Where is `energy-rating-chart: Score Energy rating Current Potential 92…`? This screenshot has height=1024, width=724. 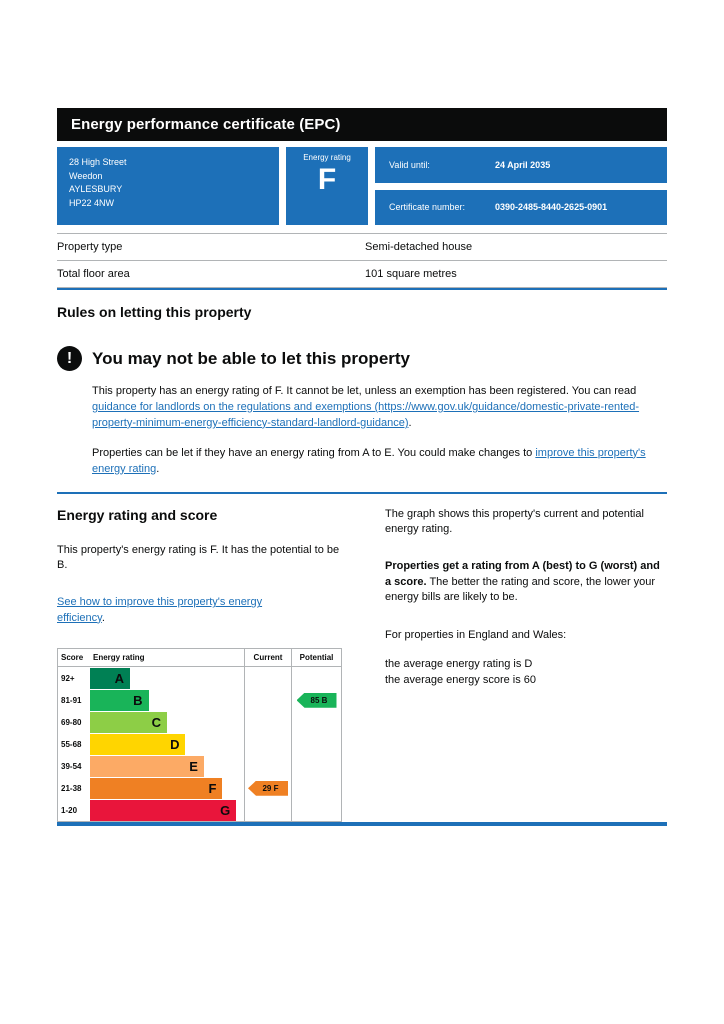
energy-rating-chart: Score Energy rating Current Potential 92… is located at coordinates (199, 735).